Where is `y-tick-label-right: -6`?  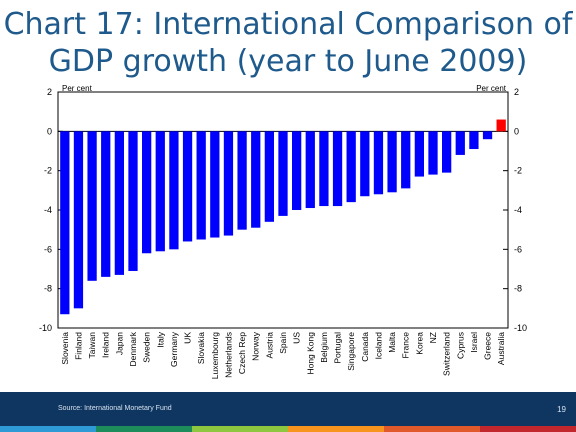 y-tick-label-right: -6 is located at coordinates (518, 249).